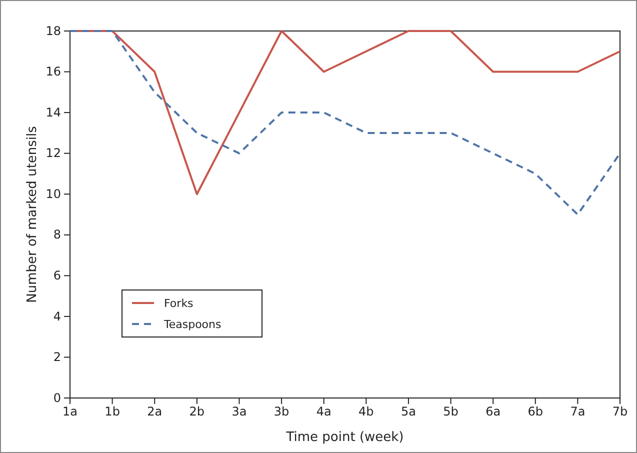 Image resolution: width=637 pixels, height=453 pixels. What do you see at coordinates (70, 411) in the screenshot?
I see `x-tick-label: 1a` at bounding box center [70, 411].